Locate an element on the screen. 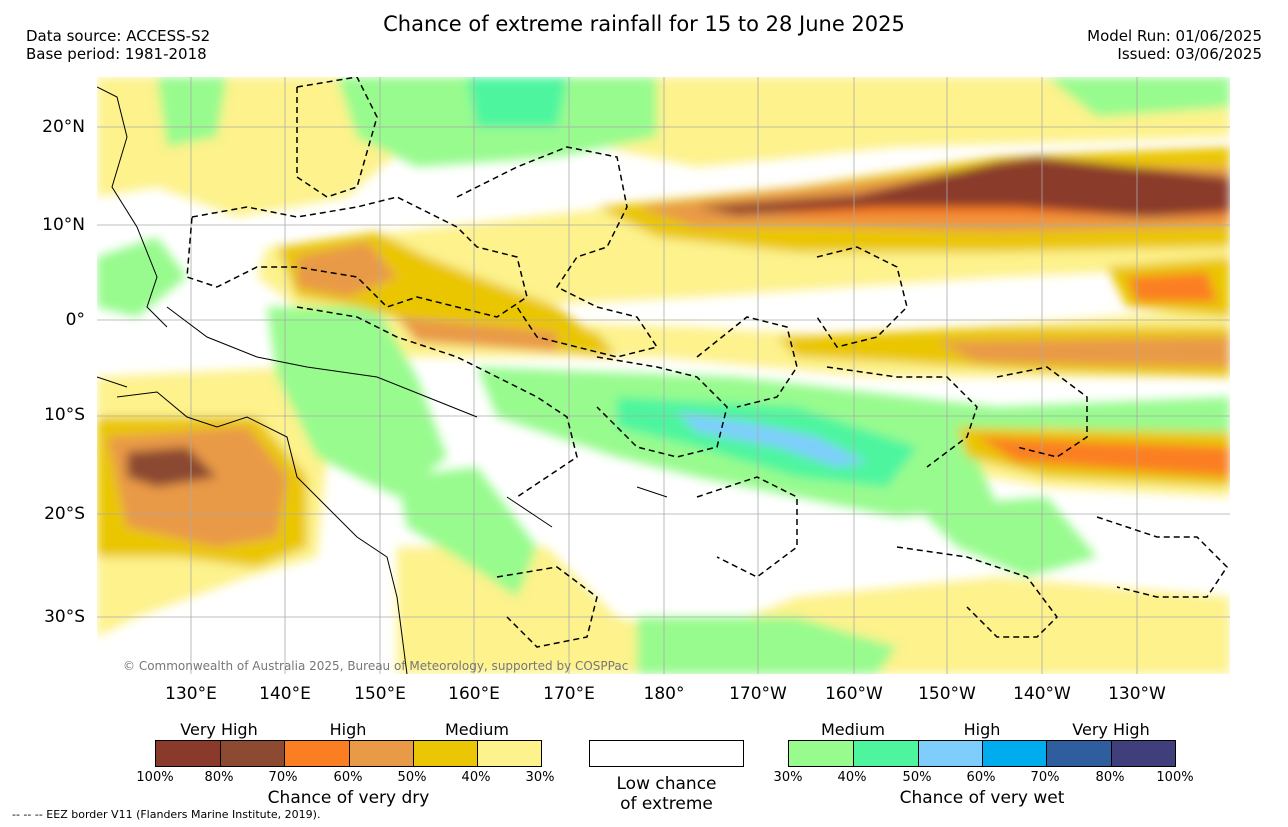 The height and width of the screenshot is (827, 1288). dry-tick: 100% is located at coordinates (155, 777).